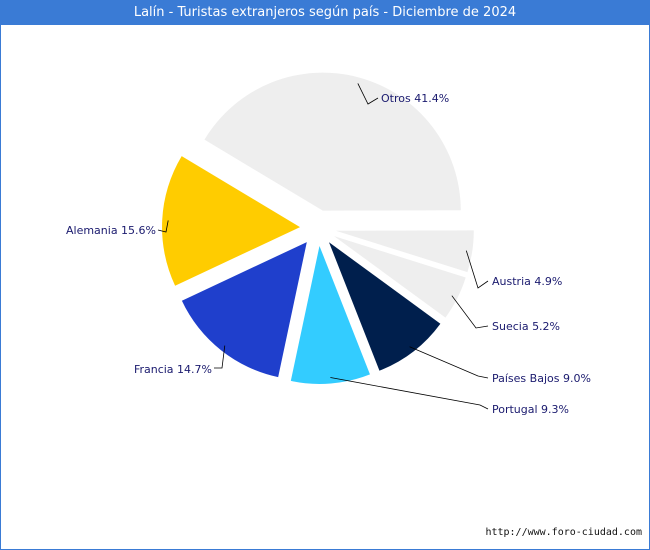  Describe the element at coordinates (332, 141) in the screenshot. I see `pie-slice-otros` at that location.